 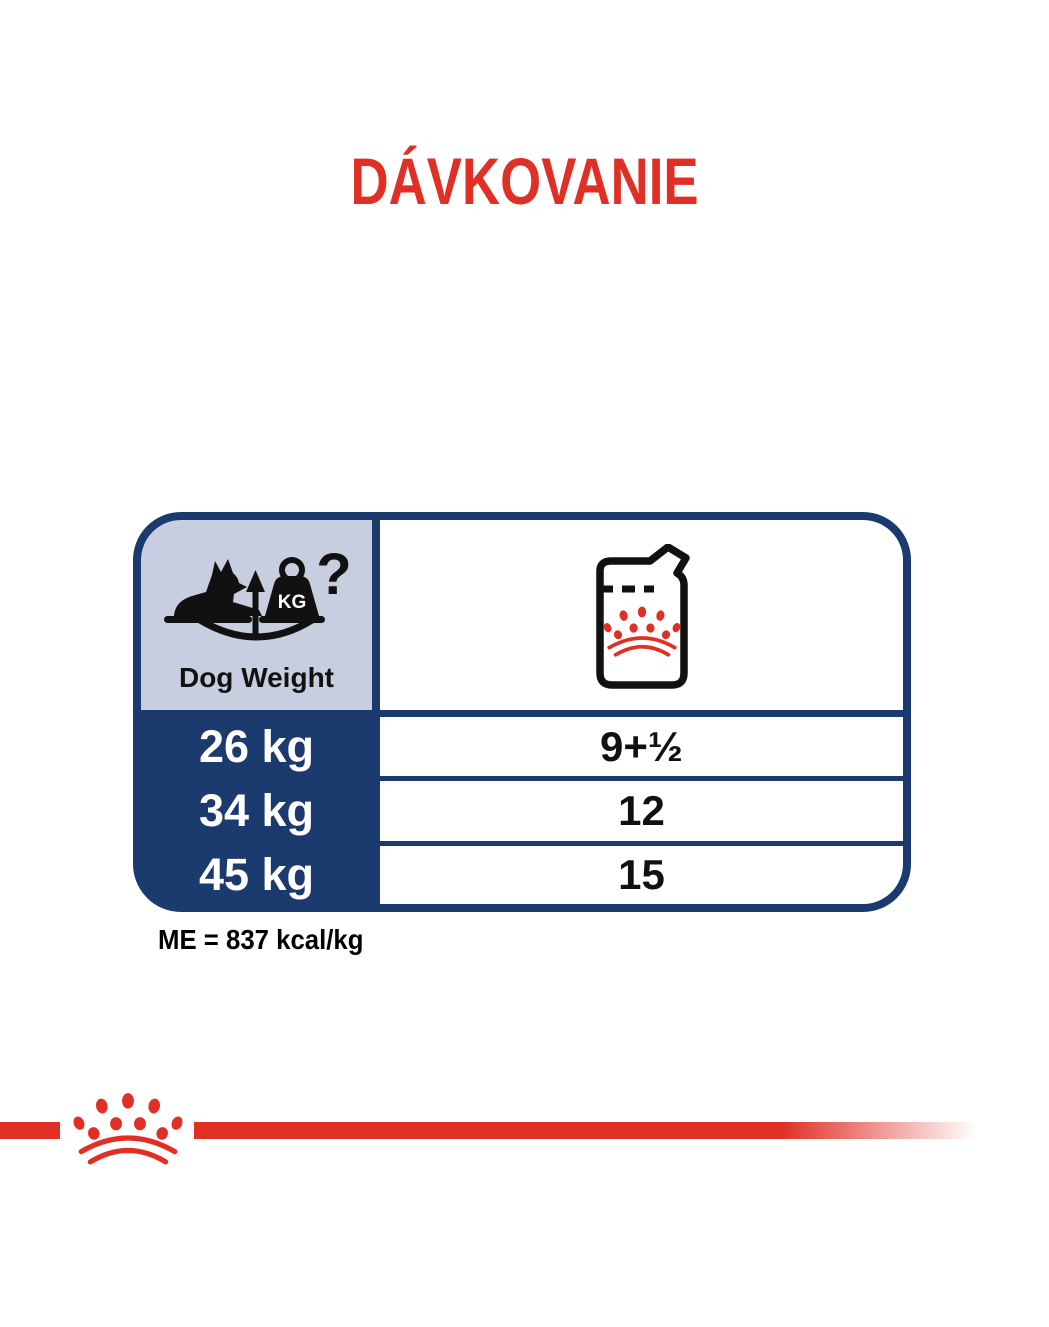 I want to click on table-header-dog-weight: KG ? Dog Weight, so click(x=256, y=615).